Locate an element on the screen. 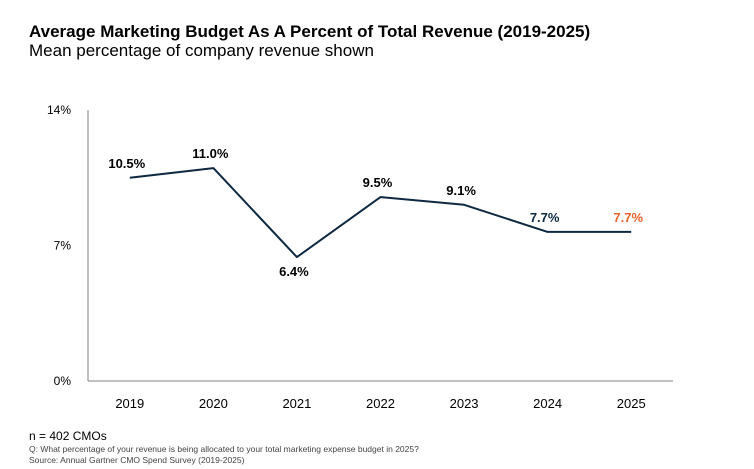  y-tick-label: 0% is located at coordinates (63, 381).